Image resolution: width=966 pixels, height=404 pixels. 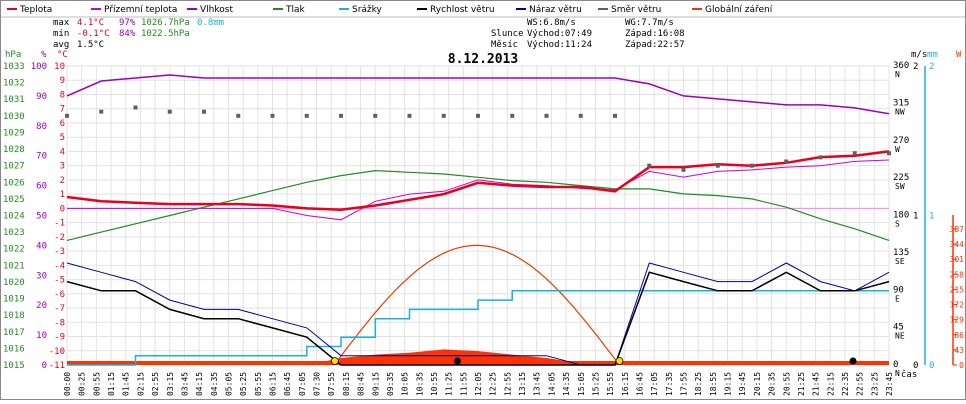 What do you see at coordinates (434, 384) in the screenshot?
I see `time-tick: 10:55` at bounding box center [434, 384].